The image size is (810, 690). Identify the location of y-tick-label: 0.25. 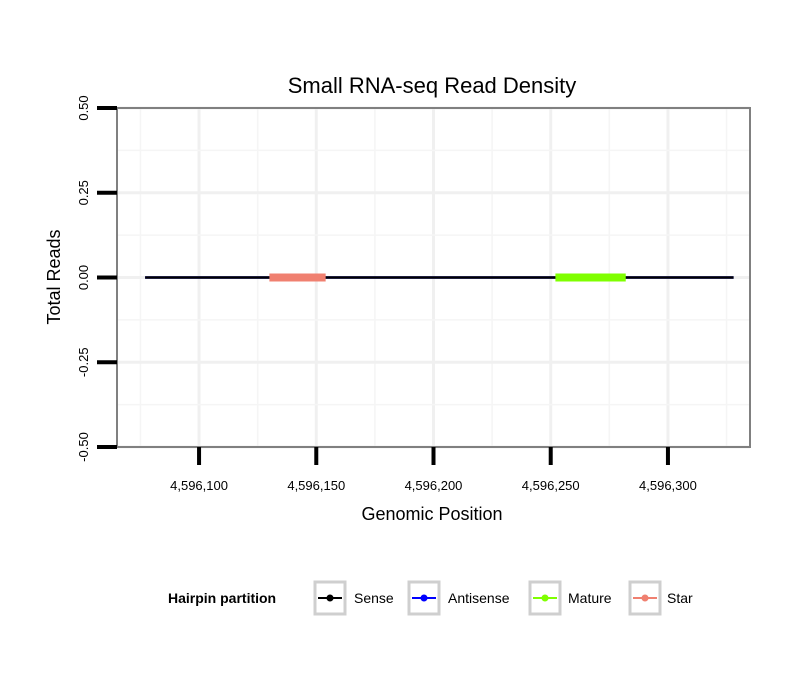
(83, 192).